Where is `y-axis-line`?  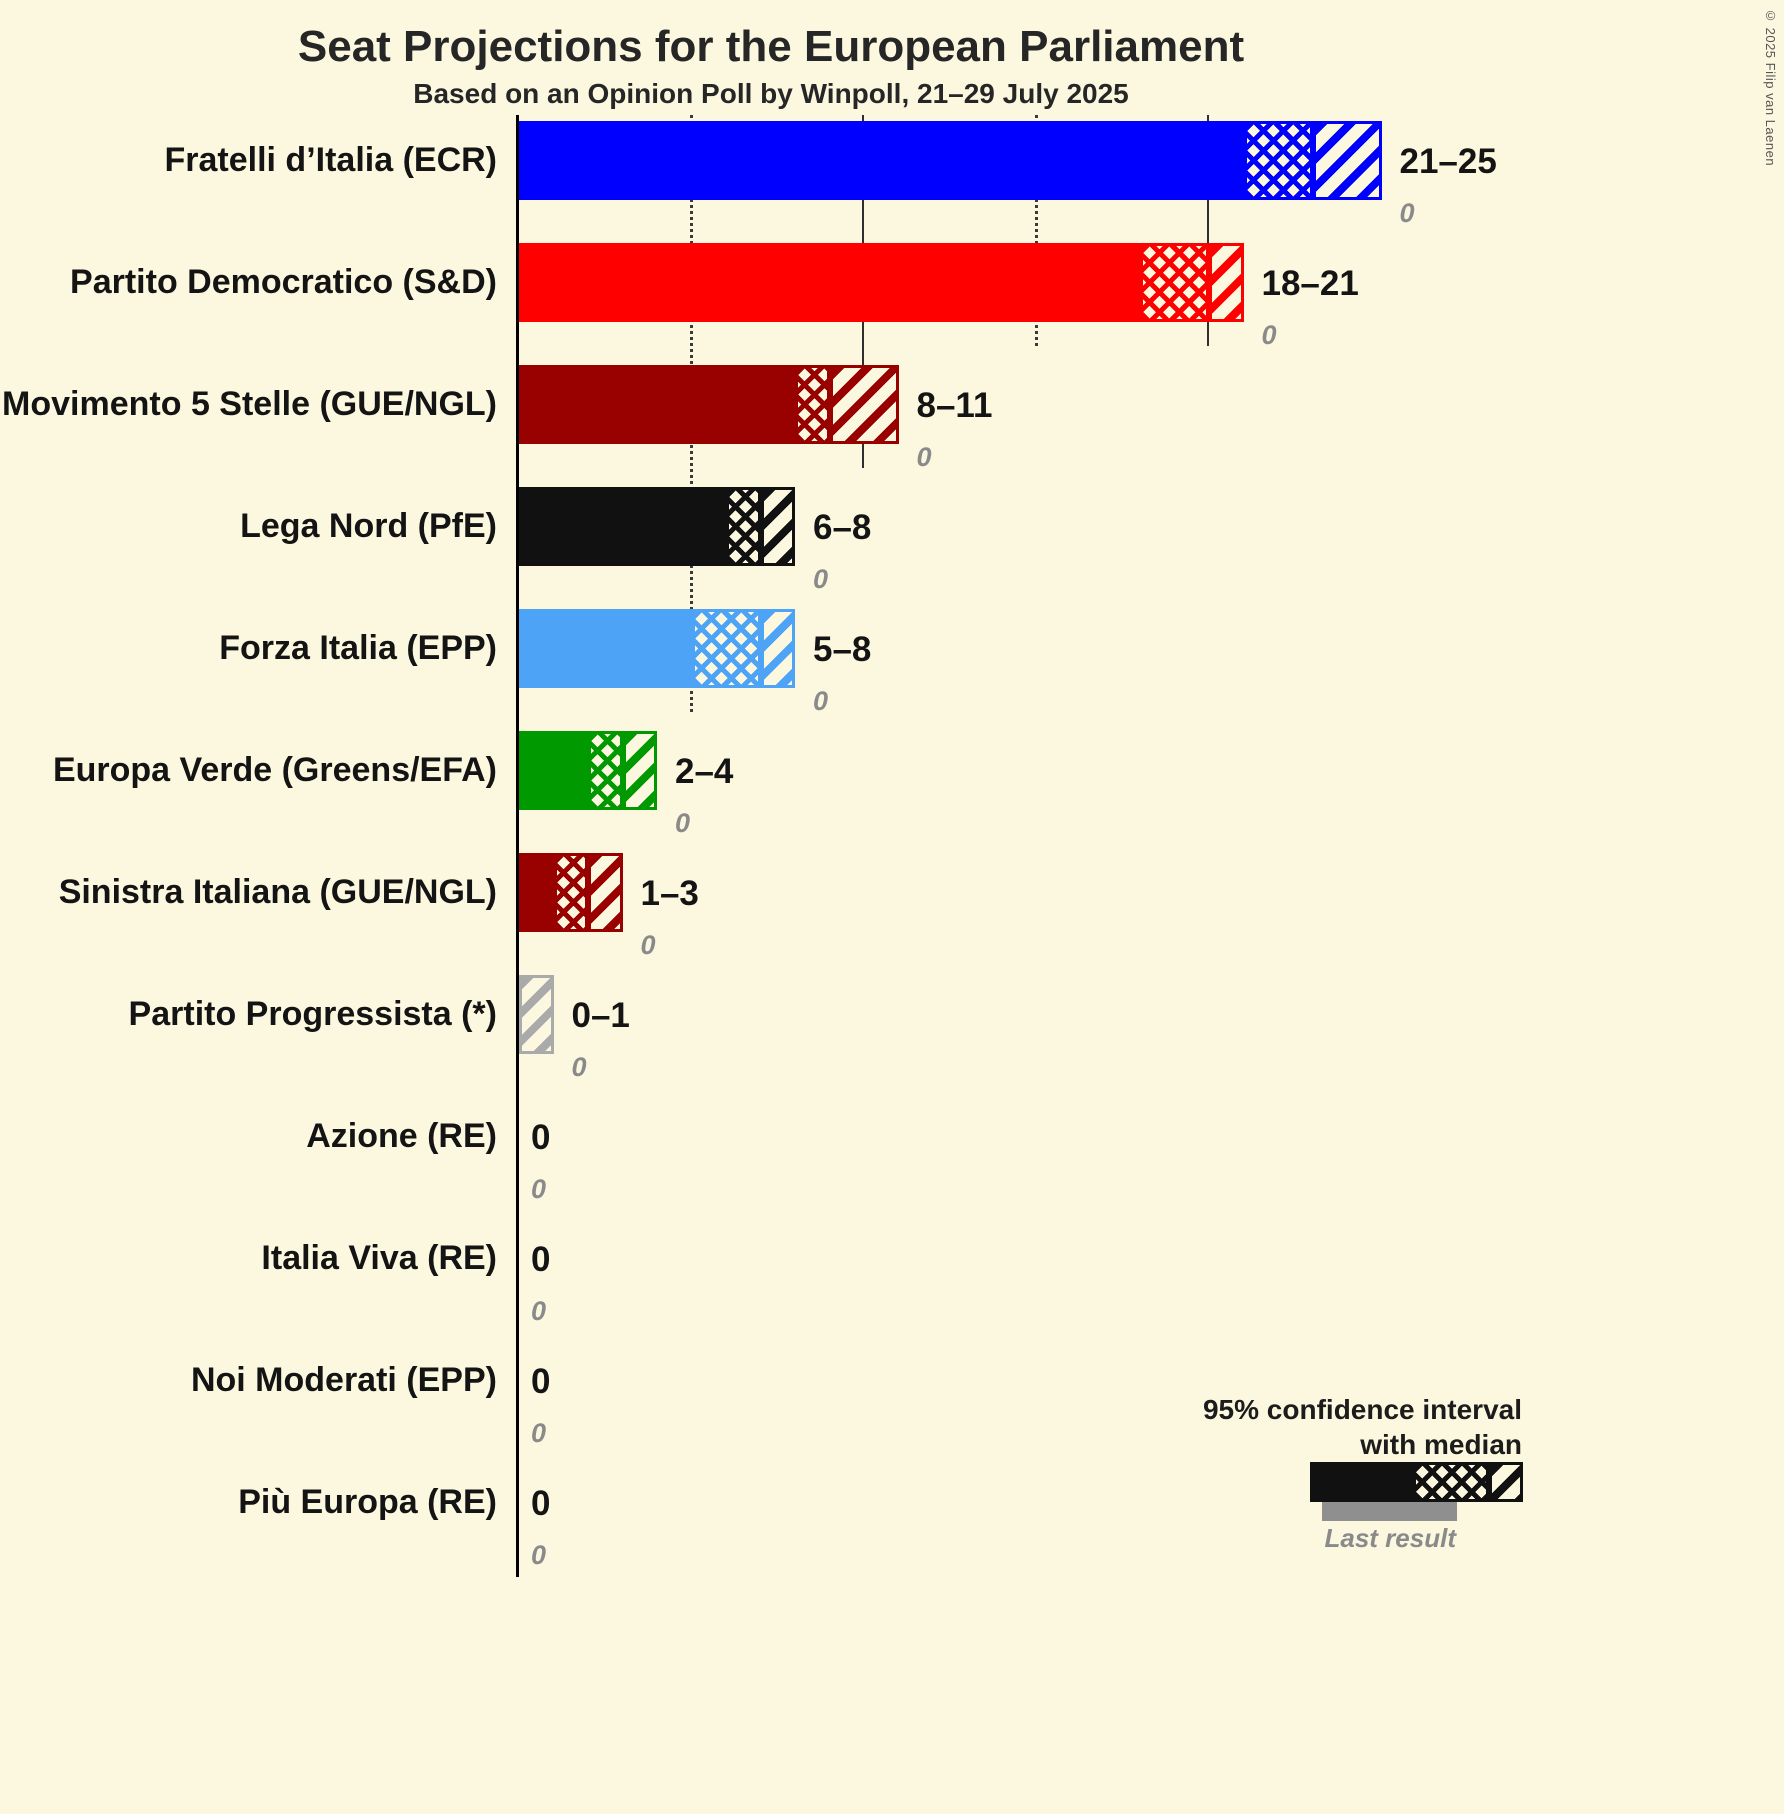 y-axis-line is located at coordinates (517, 846).